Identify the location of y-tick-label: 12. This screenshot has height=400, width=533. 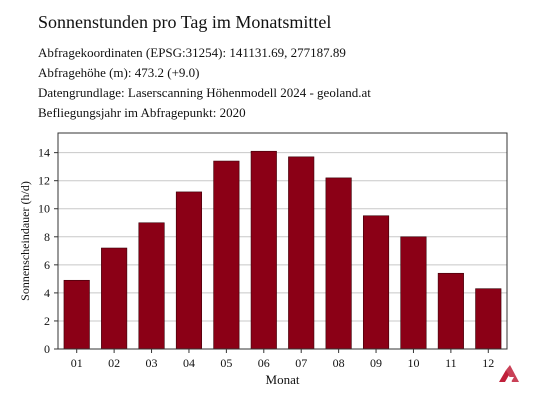
(44, 181).